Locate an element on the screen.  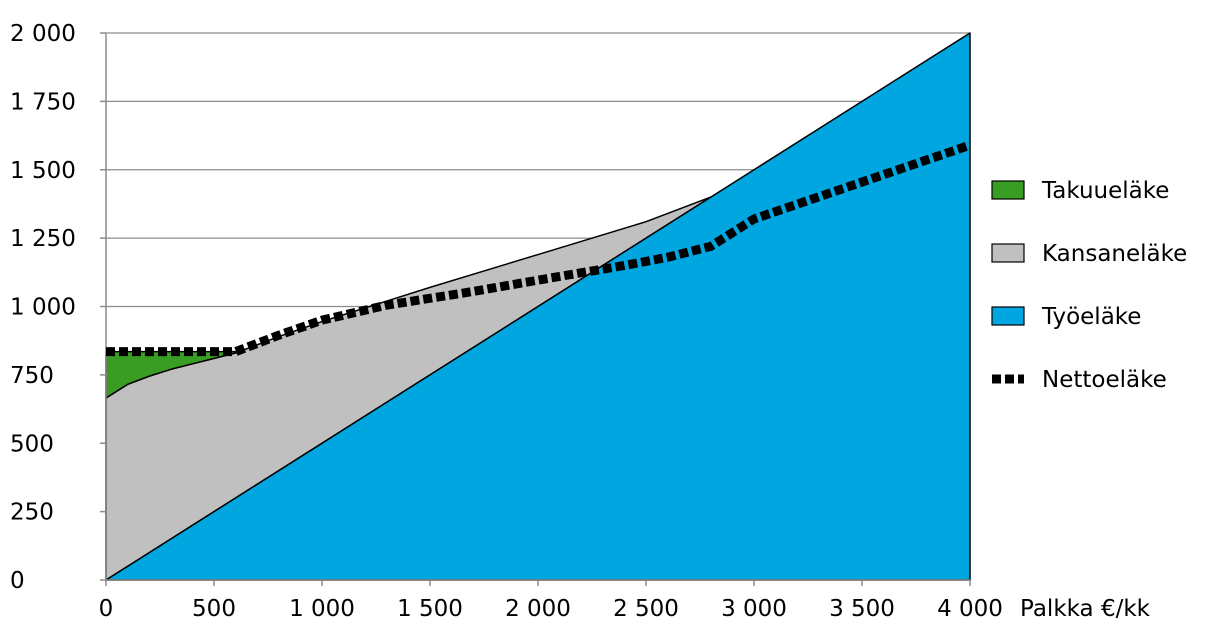
y-tick-label-2: 500 is located at coordinates (32, 444).